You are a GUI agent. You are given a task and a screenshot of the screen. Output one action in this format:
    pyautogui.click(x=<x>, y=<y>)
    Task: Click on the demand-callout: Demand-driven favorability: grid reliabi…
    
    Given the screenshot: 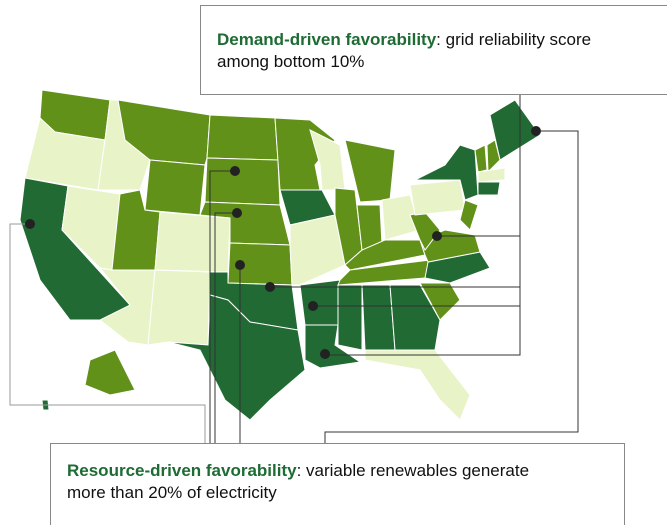 What is the action you would take?
    pyautogui.click(x=433, y=50)
    